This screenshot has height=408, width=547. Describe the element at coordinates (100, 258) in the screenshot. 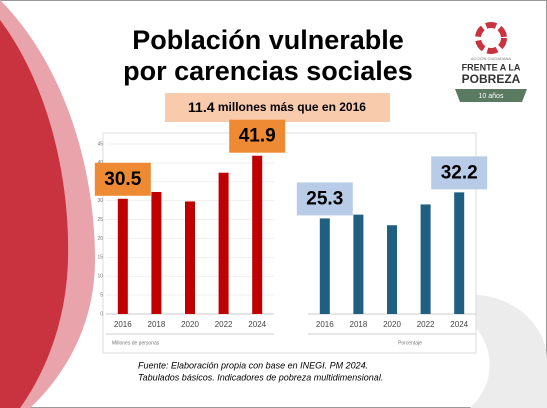

I see `y-tick-label: 15` at that location.